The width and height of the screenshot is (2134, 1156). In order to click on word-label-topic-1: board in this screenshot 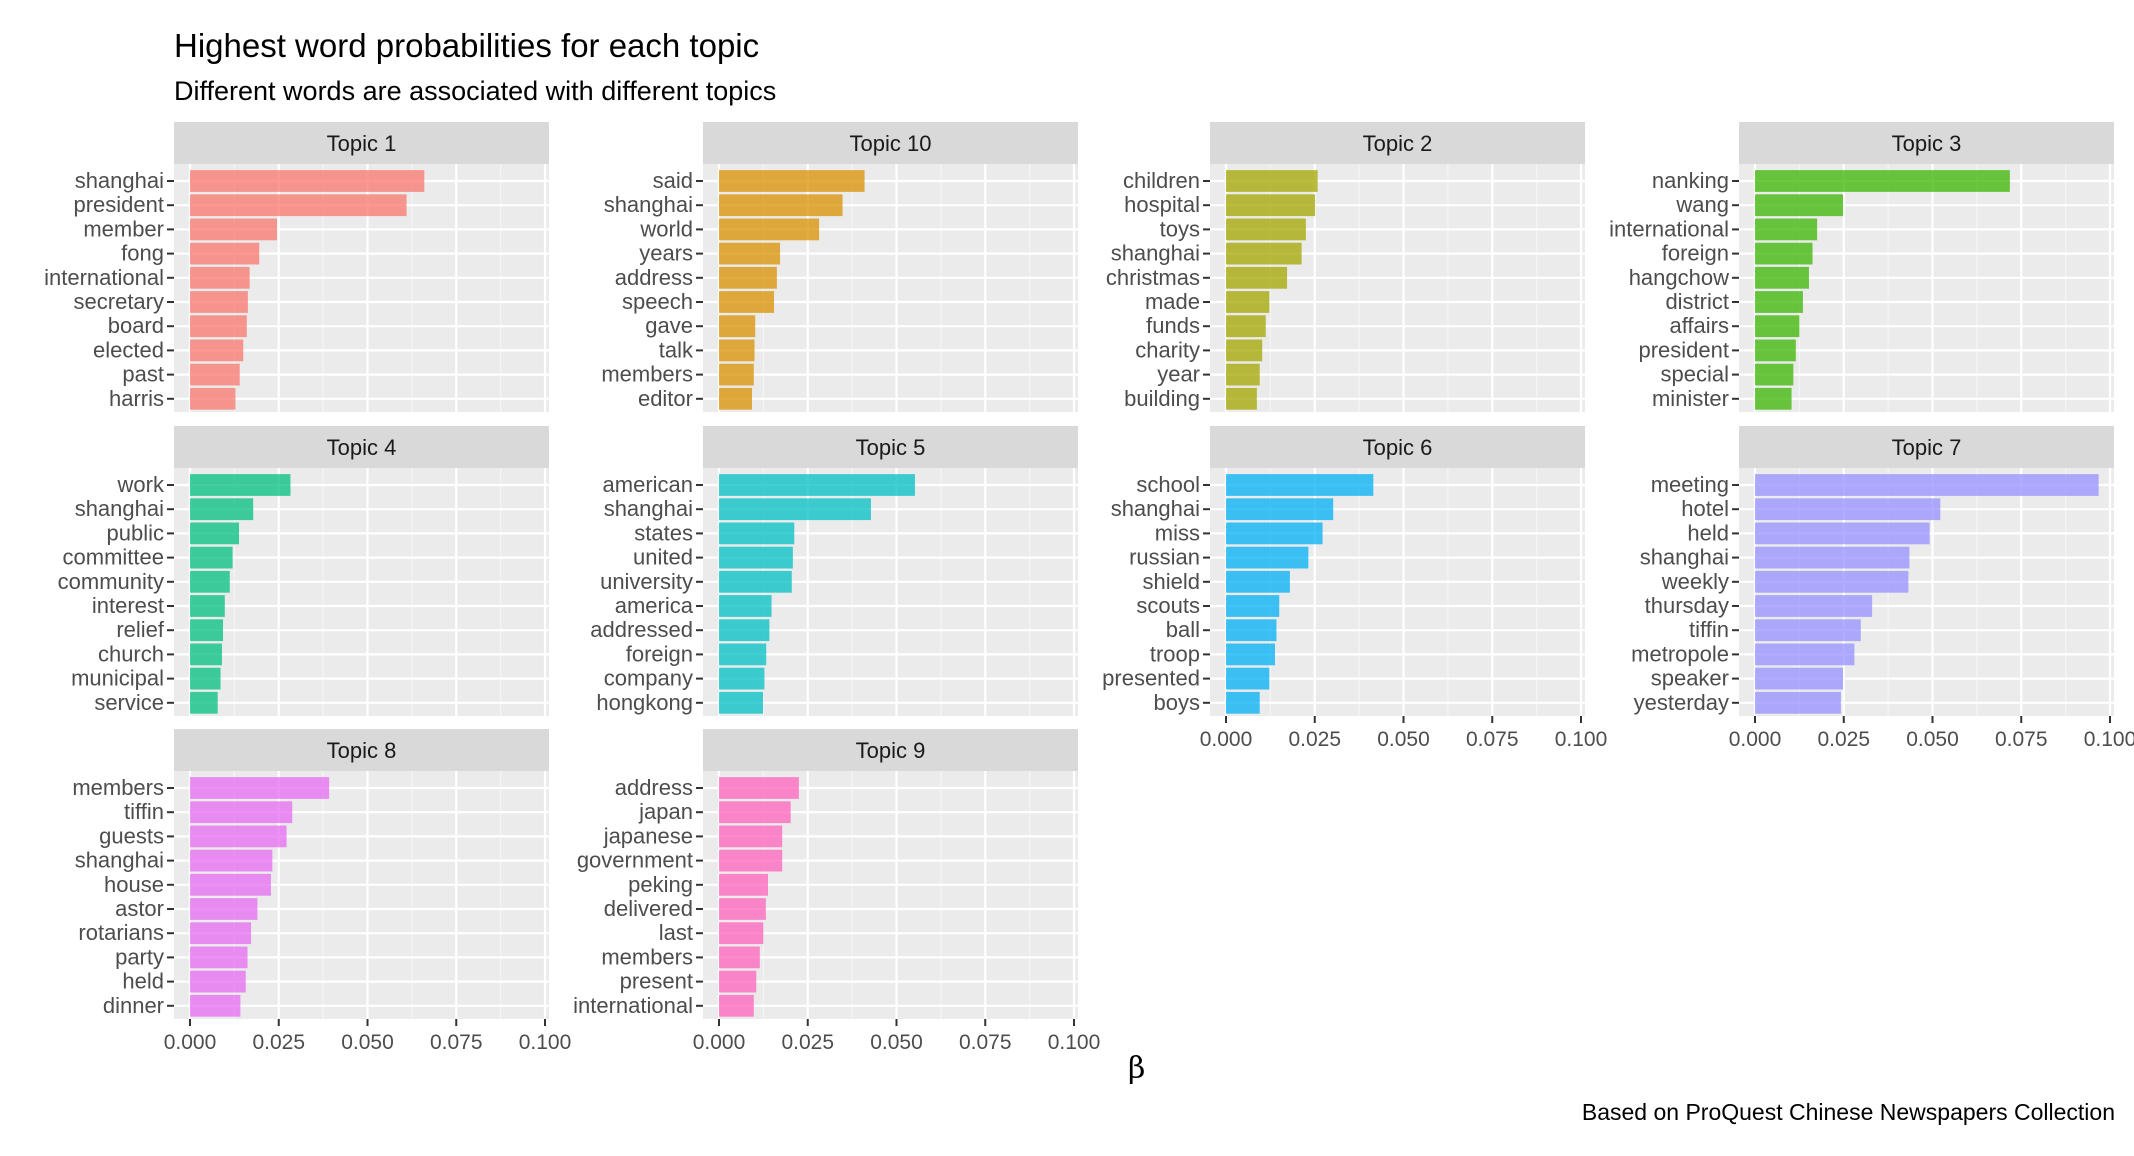, I will do `click(136, 325)`.